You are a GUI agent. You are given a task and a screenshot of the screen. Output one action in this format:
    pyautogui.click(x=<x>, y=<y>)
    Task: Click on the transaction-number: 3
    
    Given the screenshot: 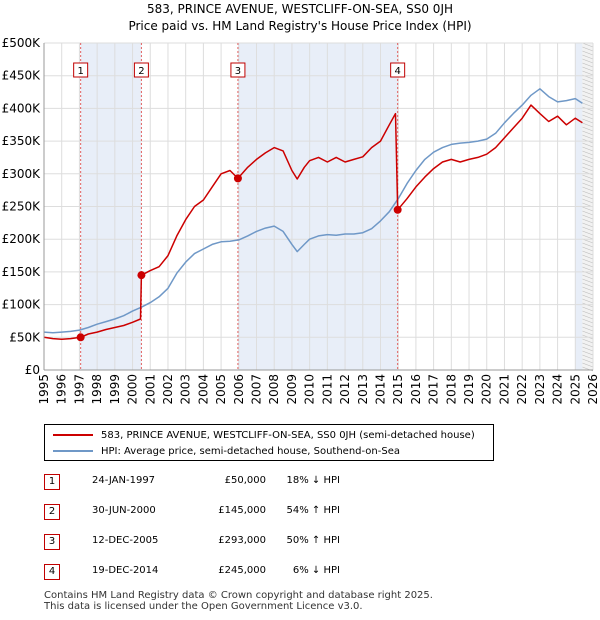 What is the action you would take?
    pyautogui.click(x=52, y=542)
    